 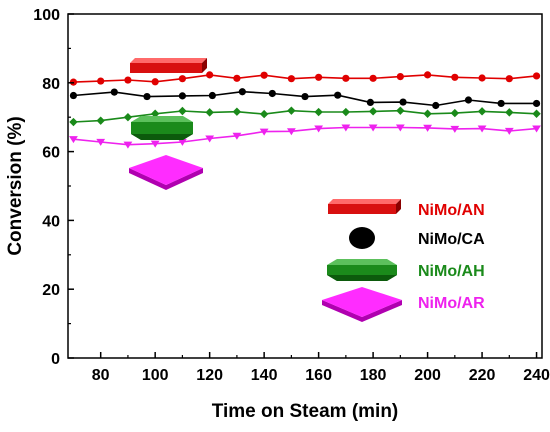 What do you see at coordinates (55, 359) in the screenshot?
I see `y-tick-label: 0` at bounding box center [55, 359].